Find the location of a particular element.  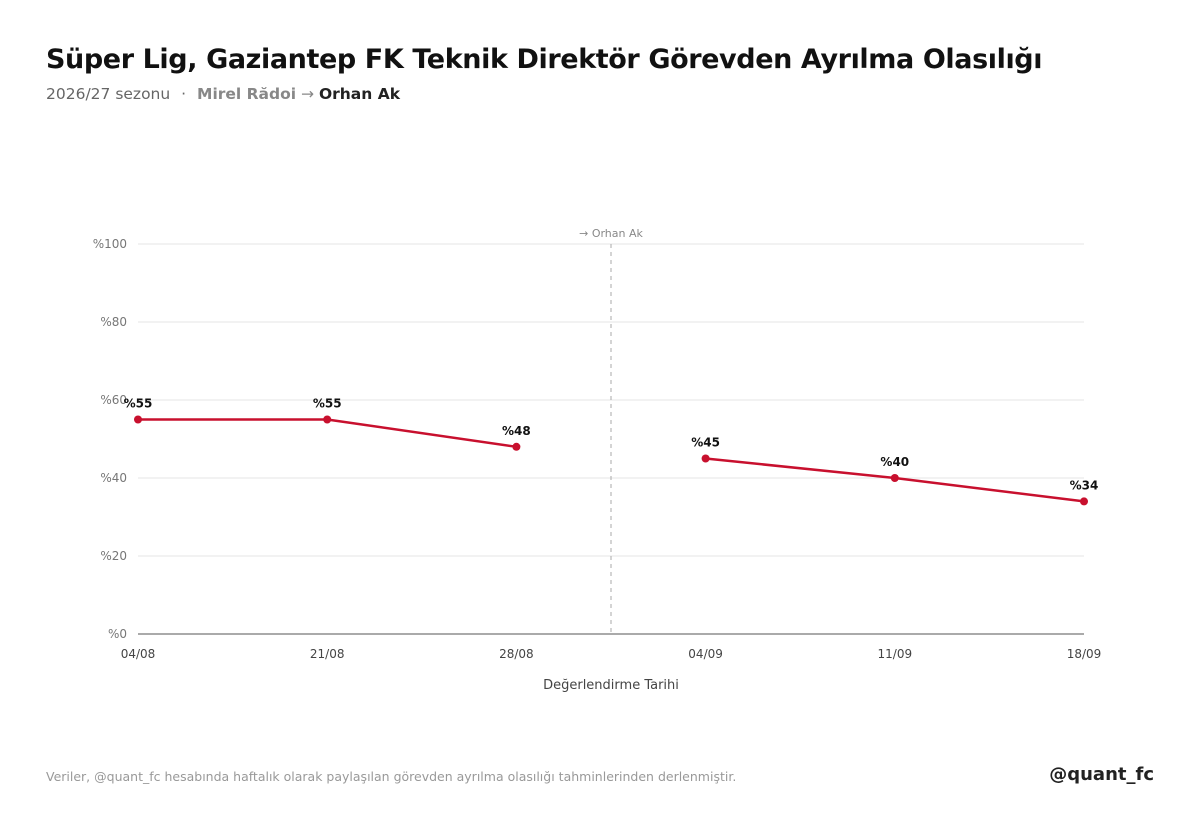

y-tick-label: %60 is located at coordinates (113, 400).